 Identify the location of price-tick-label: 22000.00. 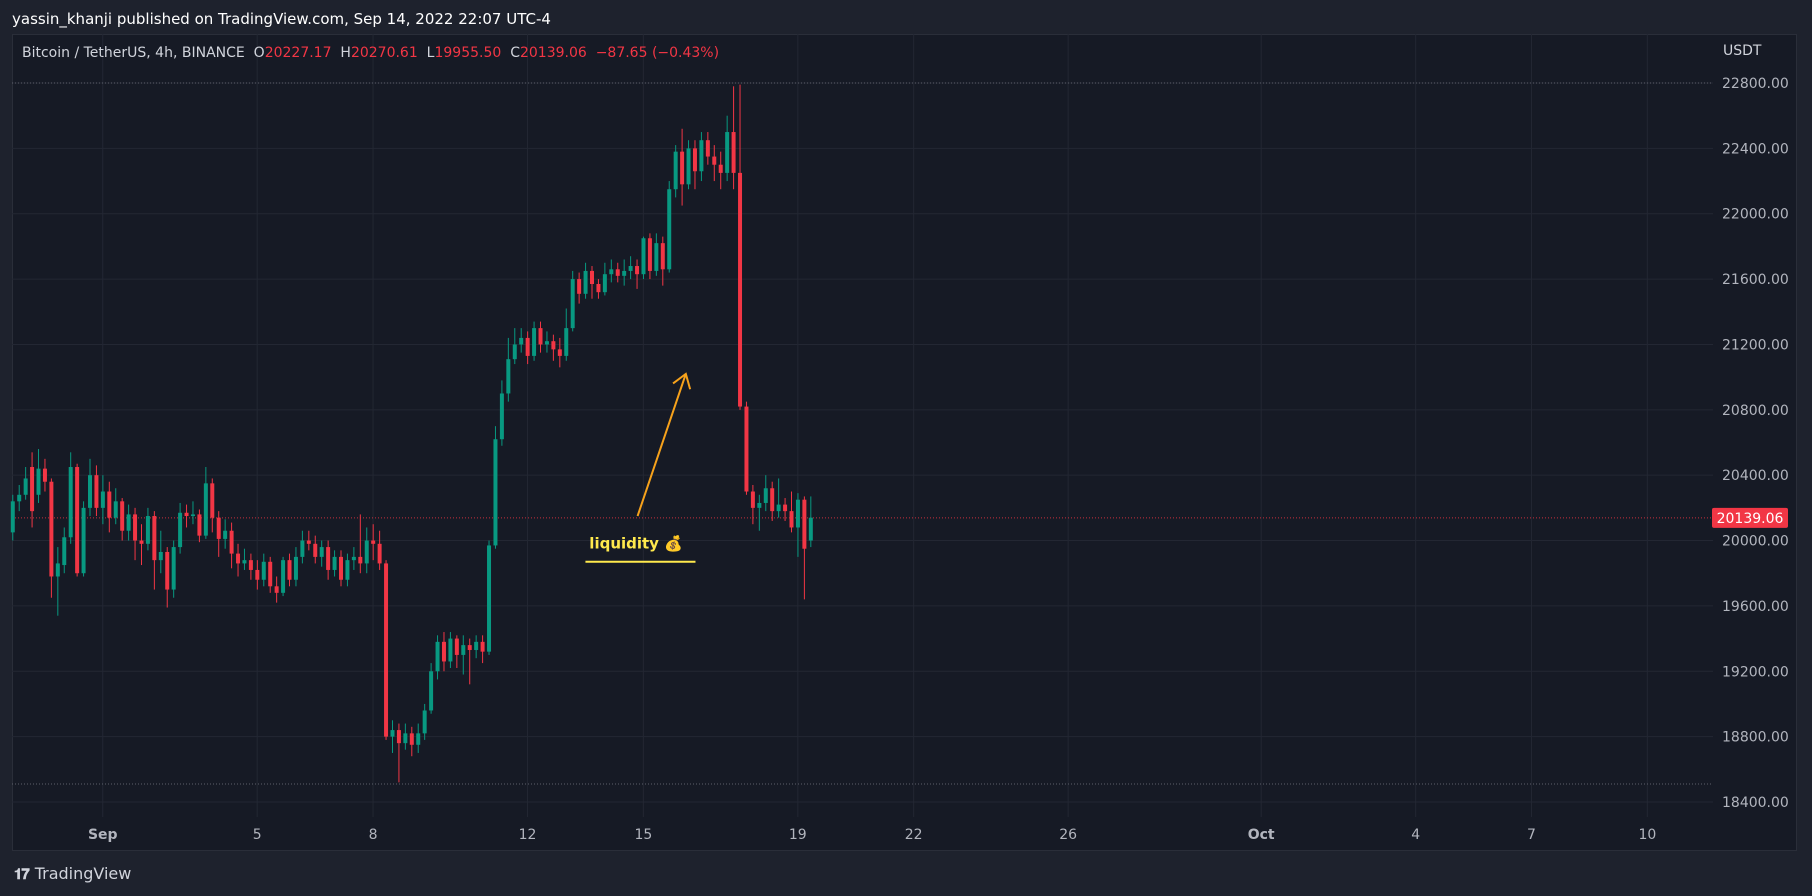
(1755, 215).